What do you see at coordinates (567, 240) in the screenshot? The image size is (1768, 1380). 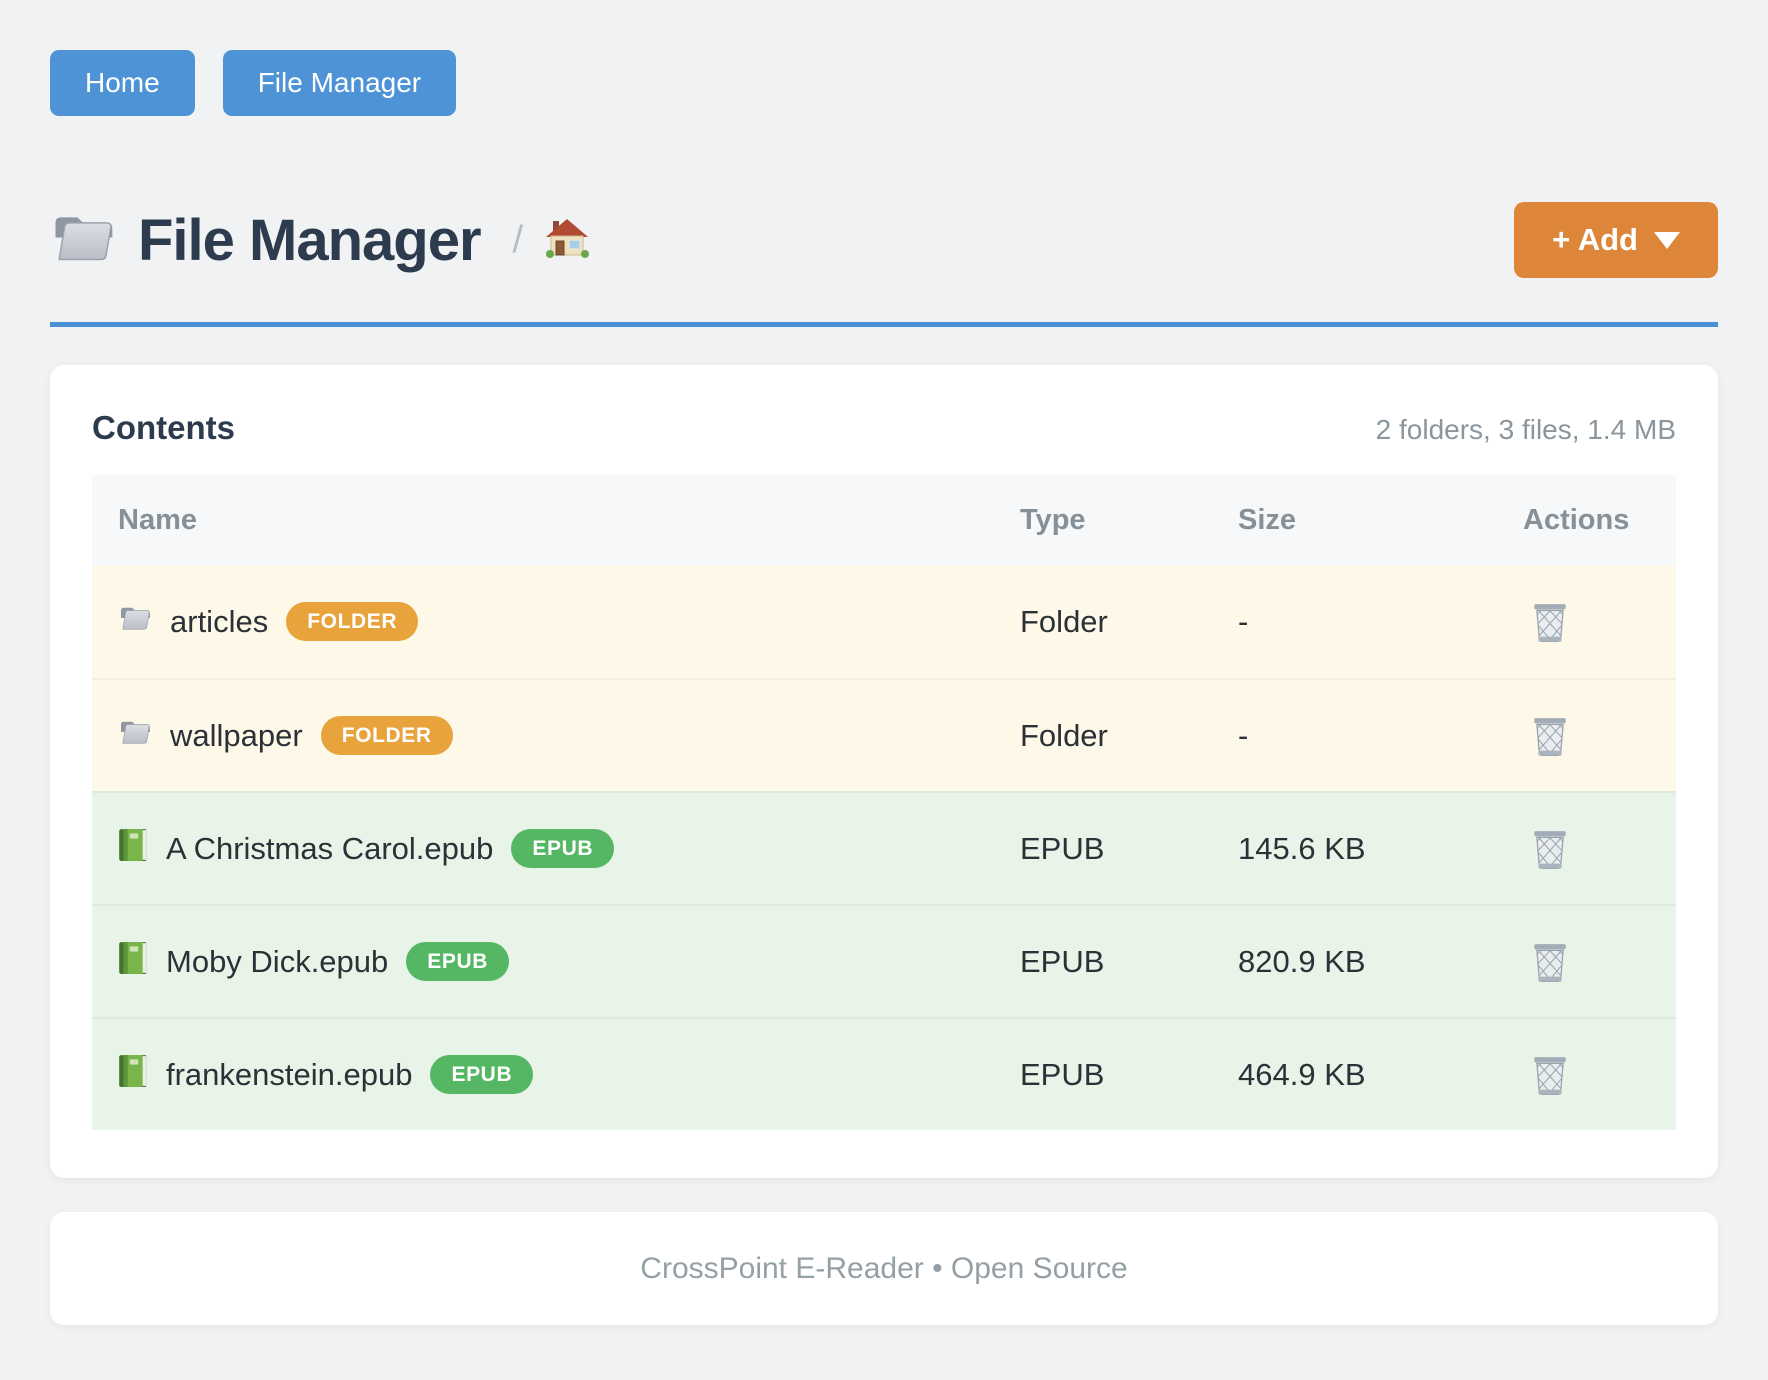 I see `house-icon` at bounding box center [567, 240].